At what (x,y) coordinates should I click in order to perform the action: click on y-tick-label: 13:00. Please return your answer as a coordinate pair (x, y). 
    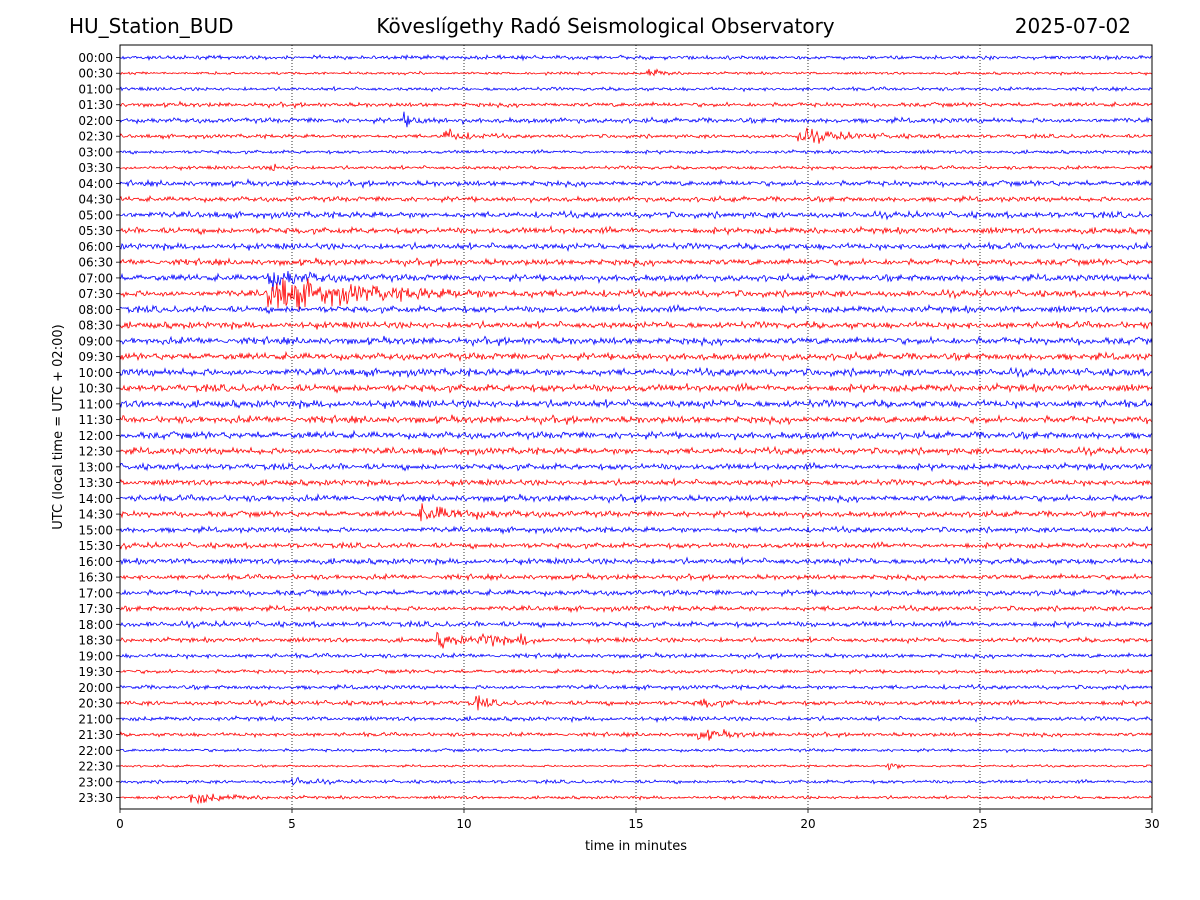
    Looking at the image, I should click on (95, 467).